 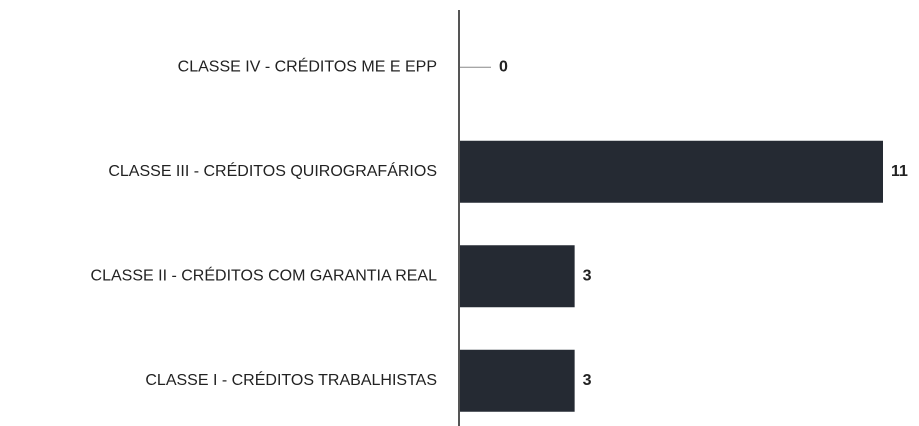 What do you see at coordinates (307, 65) in the screenshot?
I see `category-label: CLASSE IV - CRÉDITOS ME E EPP` at bounding box center [307, 65].